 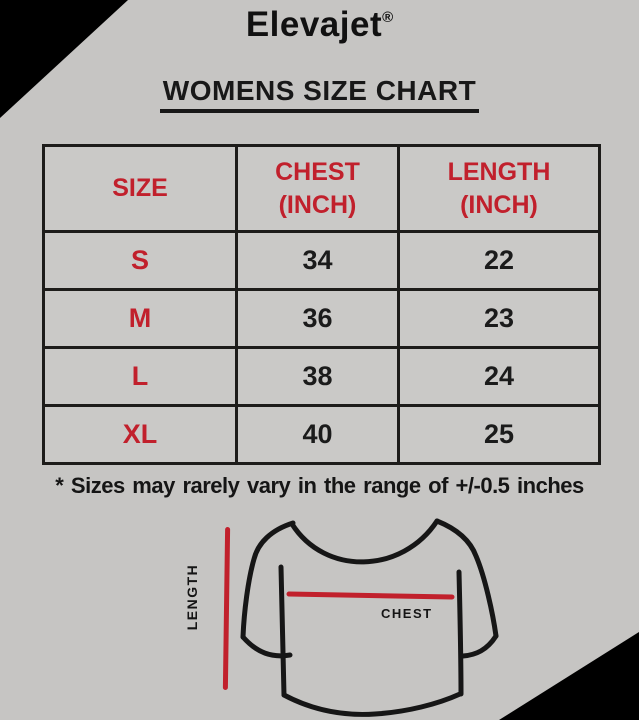 I want to click on column-header-chest: CHEST (INCH), so click(x=317, y=188).